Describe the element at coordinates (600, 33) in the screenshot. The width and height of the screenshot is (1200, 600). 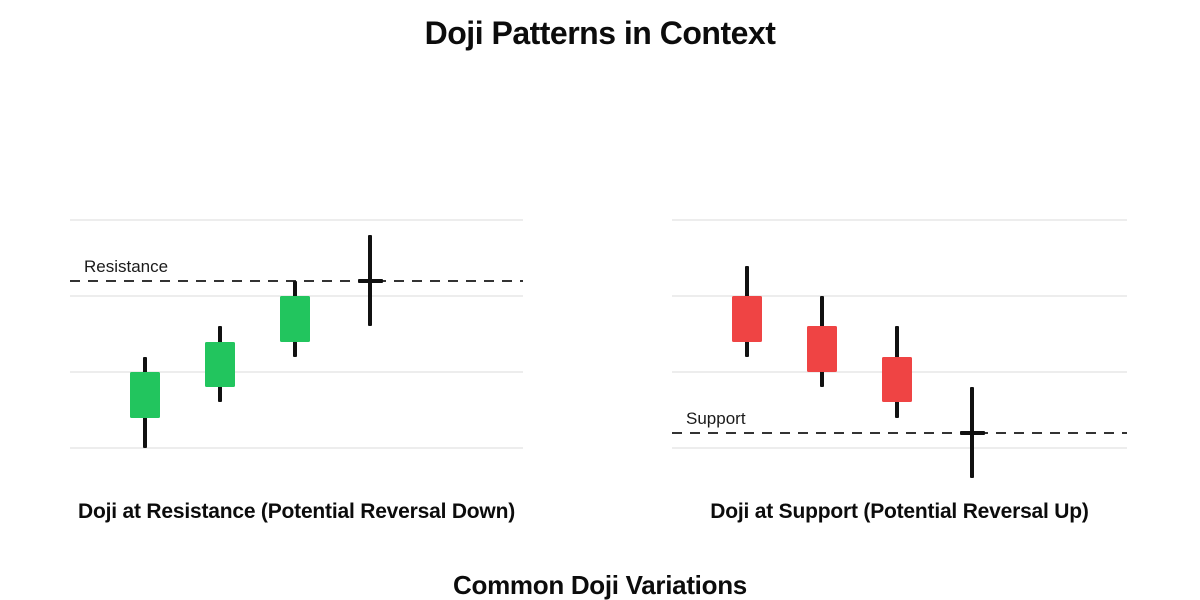
I see `page-title: Doji Patterns in Context` at that location.